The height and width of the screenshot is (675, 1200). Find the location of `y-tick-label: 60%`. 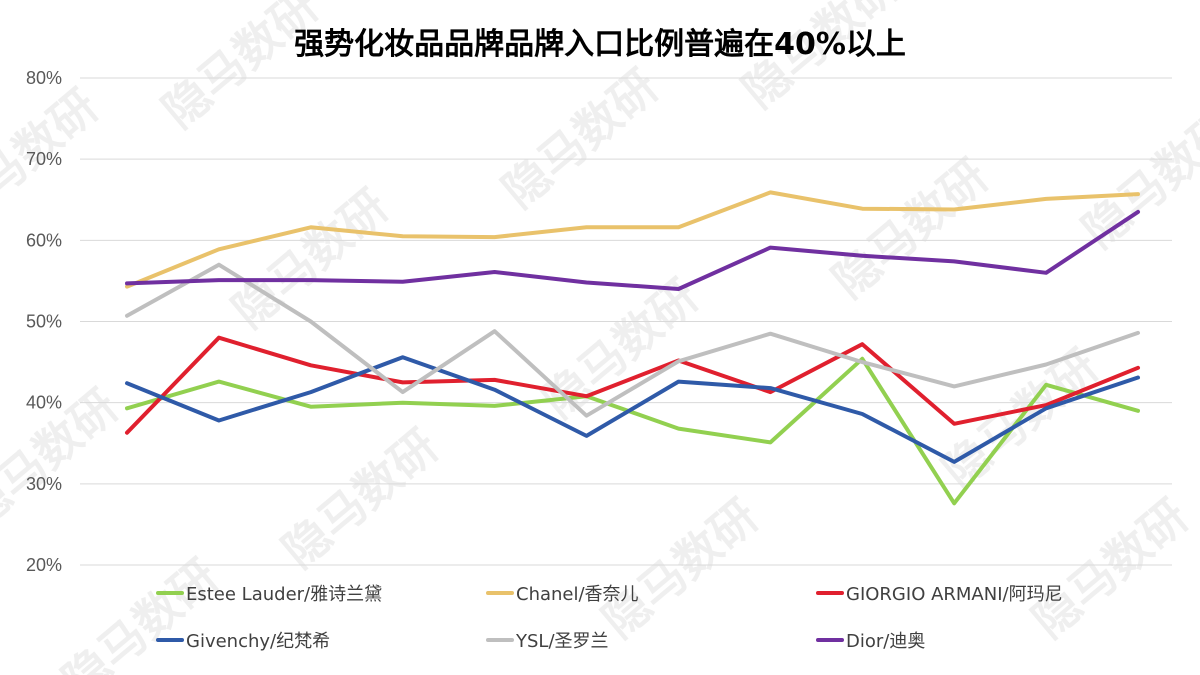

y-tick-label: 60% is located at coordinates (44, 240).